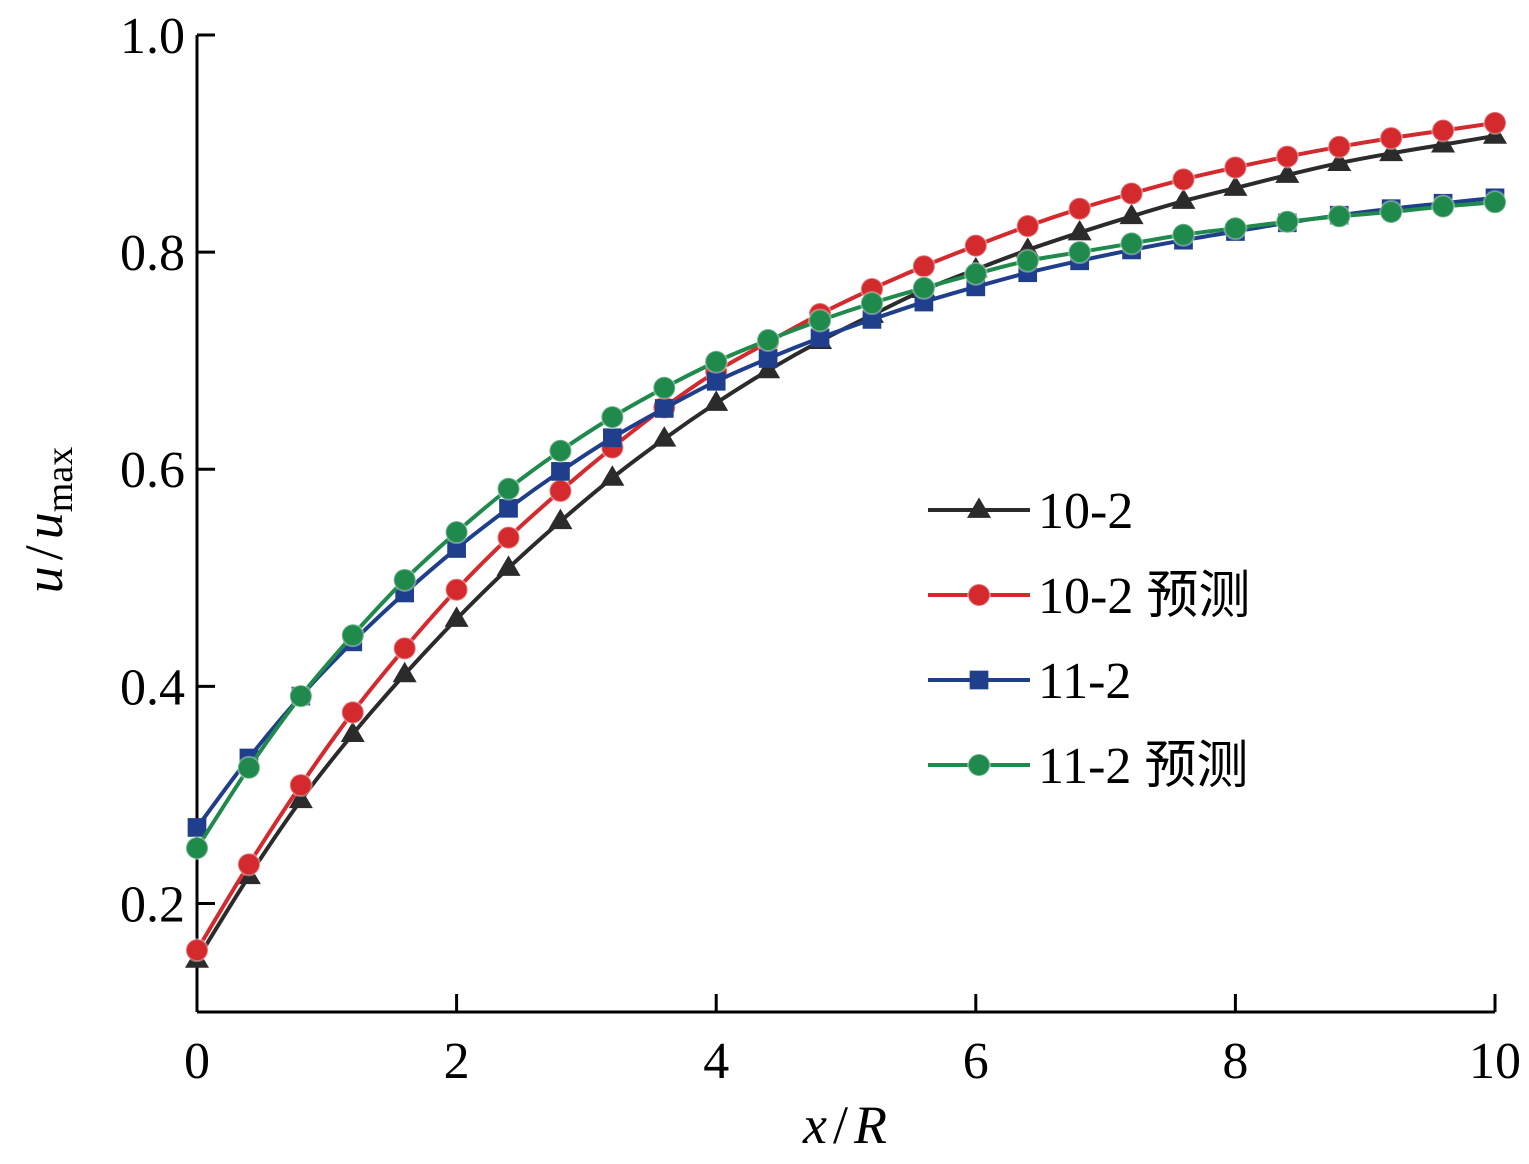 Image resolution: width=1529 pixels, height=1164 pixels. Describe the element at coordinates (844, 1125) in the screenshot. I see `x-axis-title: x / R` at that location.